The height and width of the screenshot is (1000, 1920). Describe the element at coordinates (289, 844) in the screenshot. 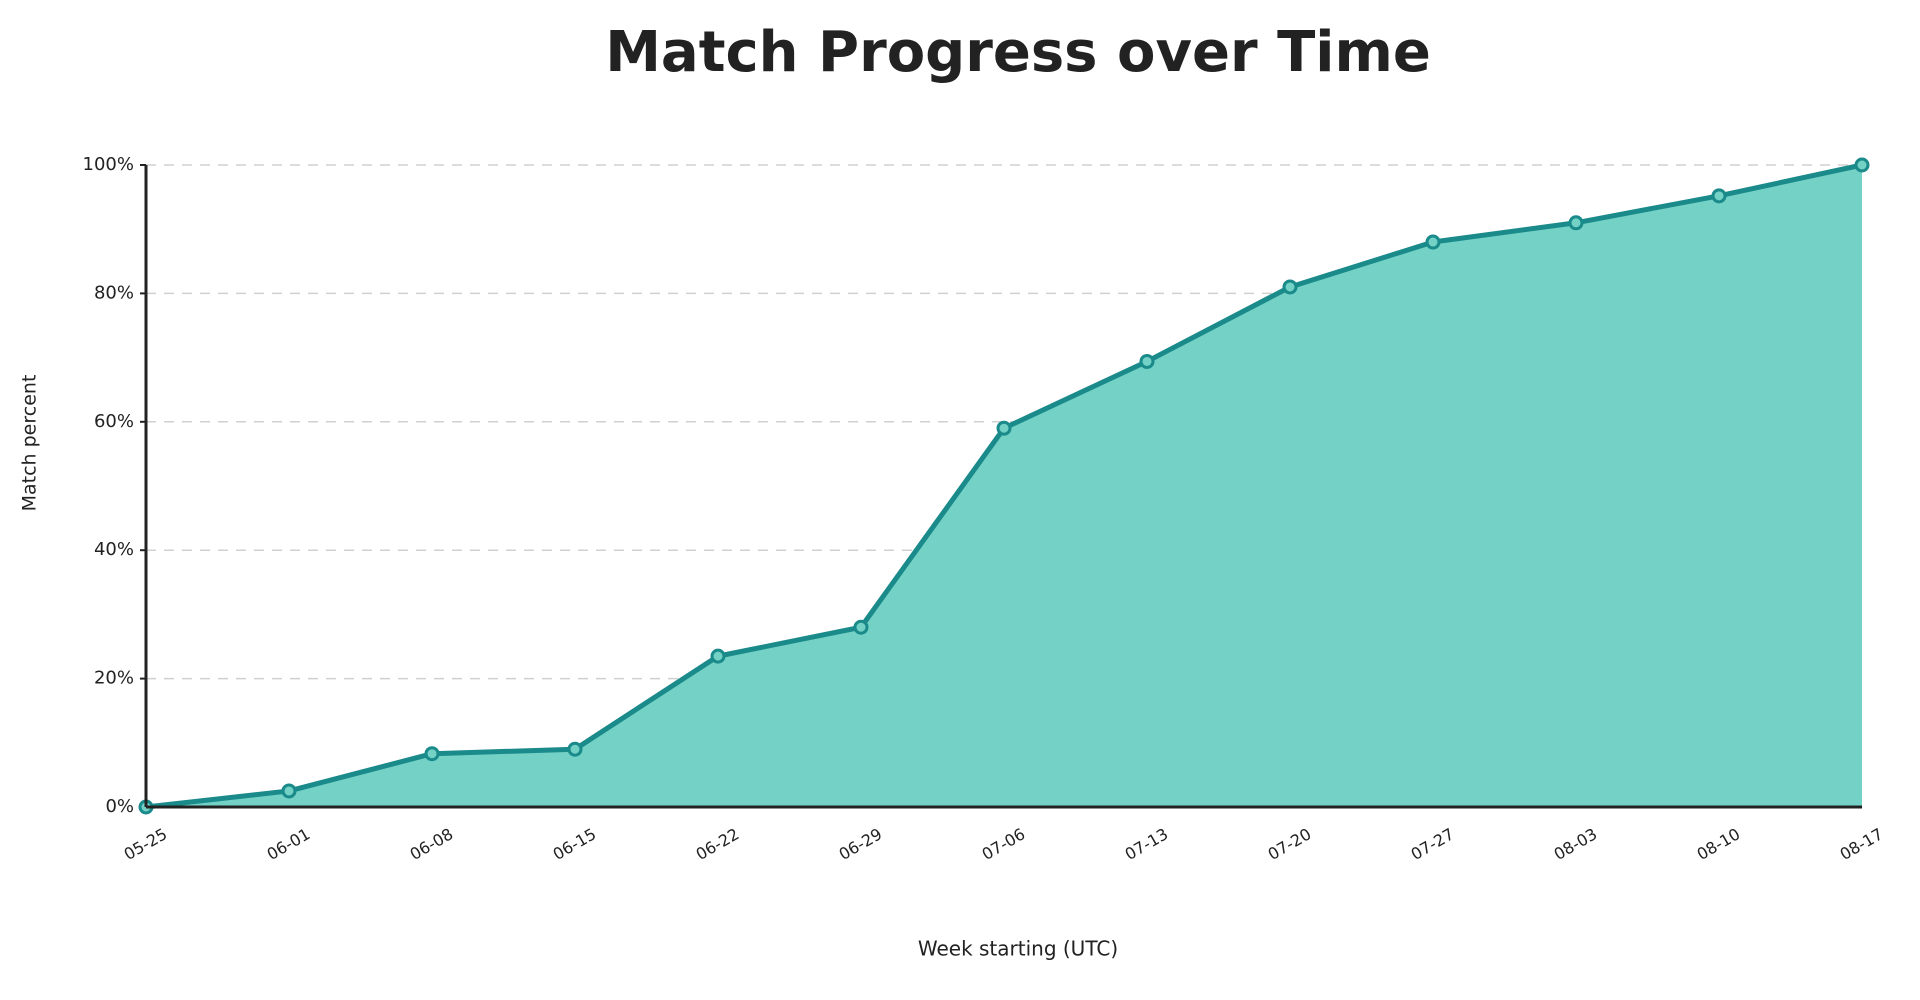

I see `x-tick-label: 06-01` at that location.